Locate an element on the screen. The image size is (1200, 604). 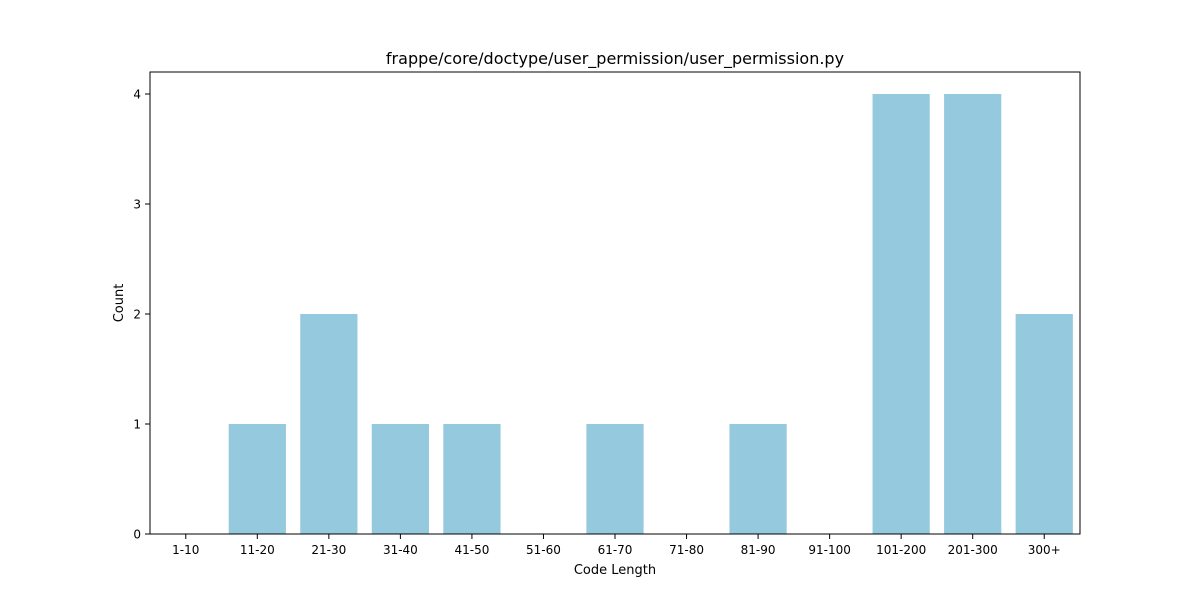
y-axis: 0 1 2 3 4 is located at coordinates (141, 315).